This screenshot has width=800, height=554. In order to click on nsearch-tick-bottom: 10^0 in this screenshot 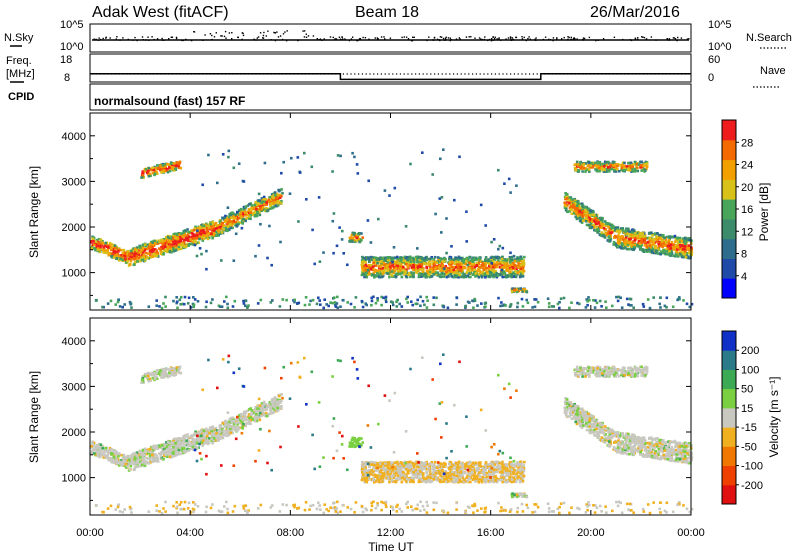, I will do `click(720, 47)`.